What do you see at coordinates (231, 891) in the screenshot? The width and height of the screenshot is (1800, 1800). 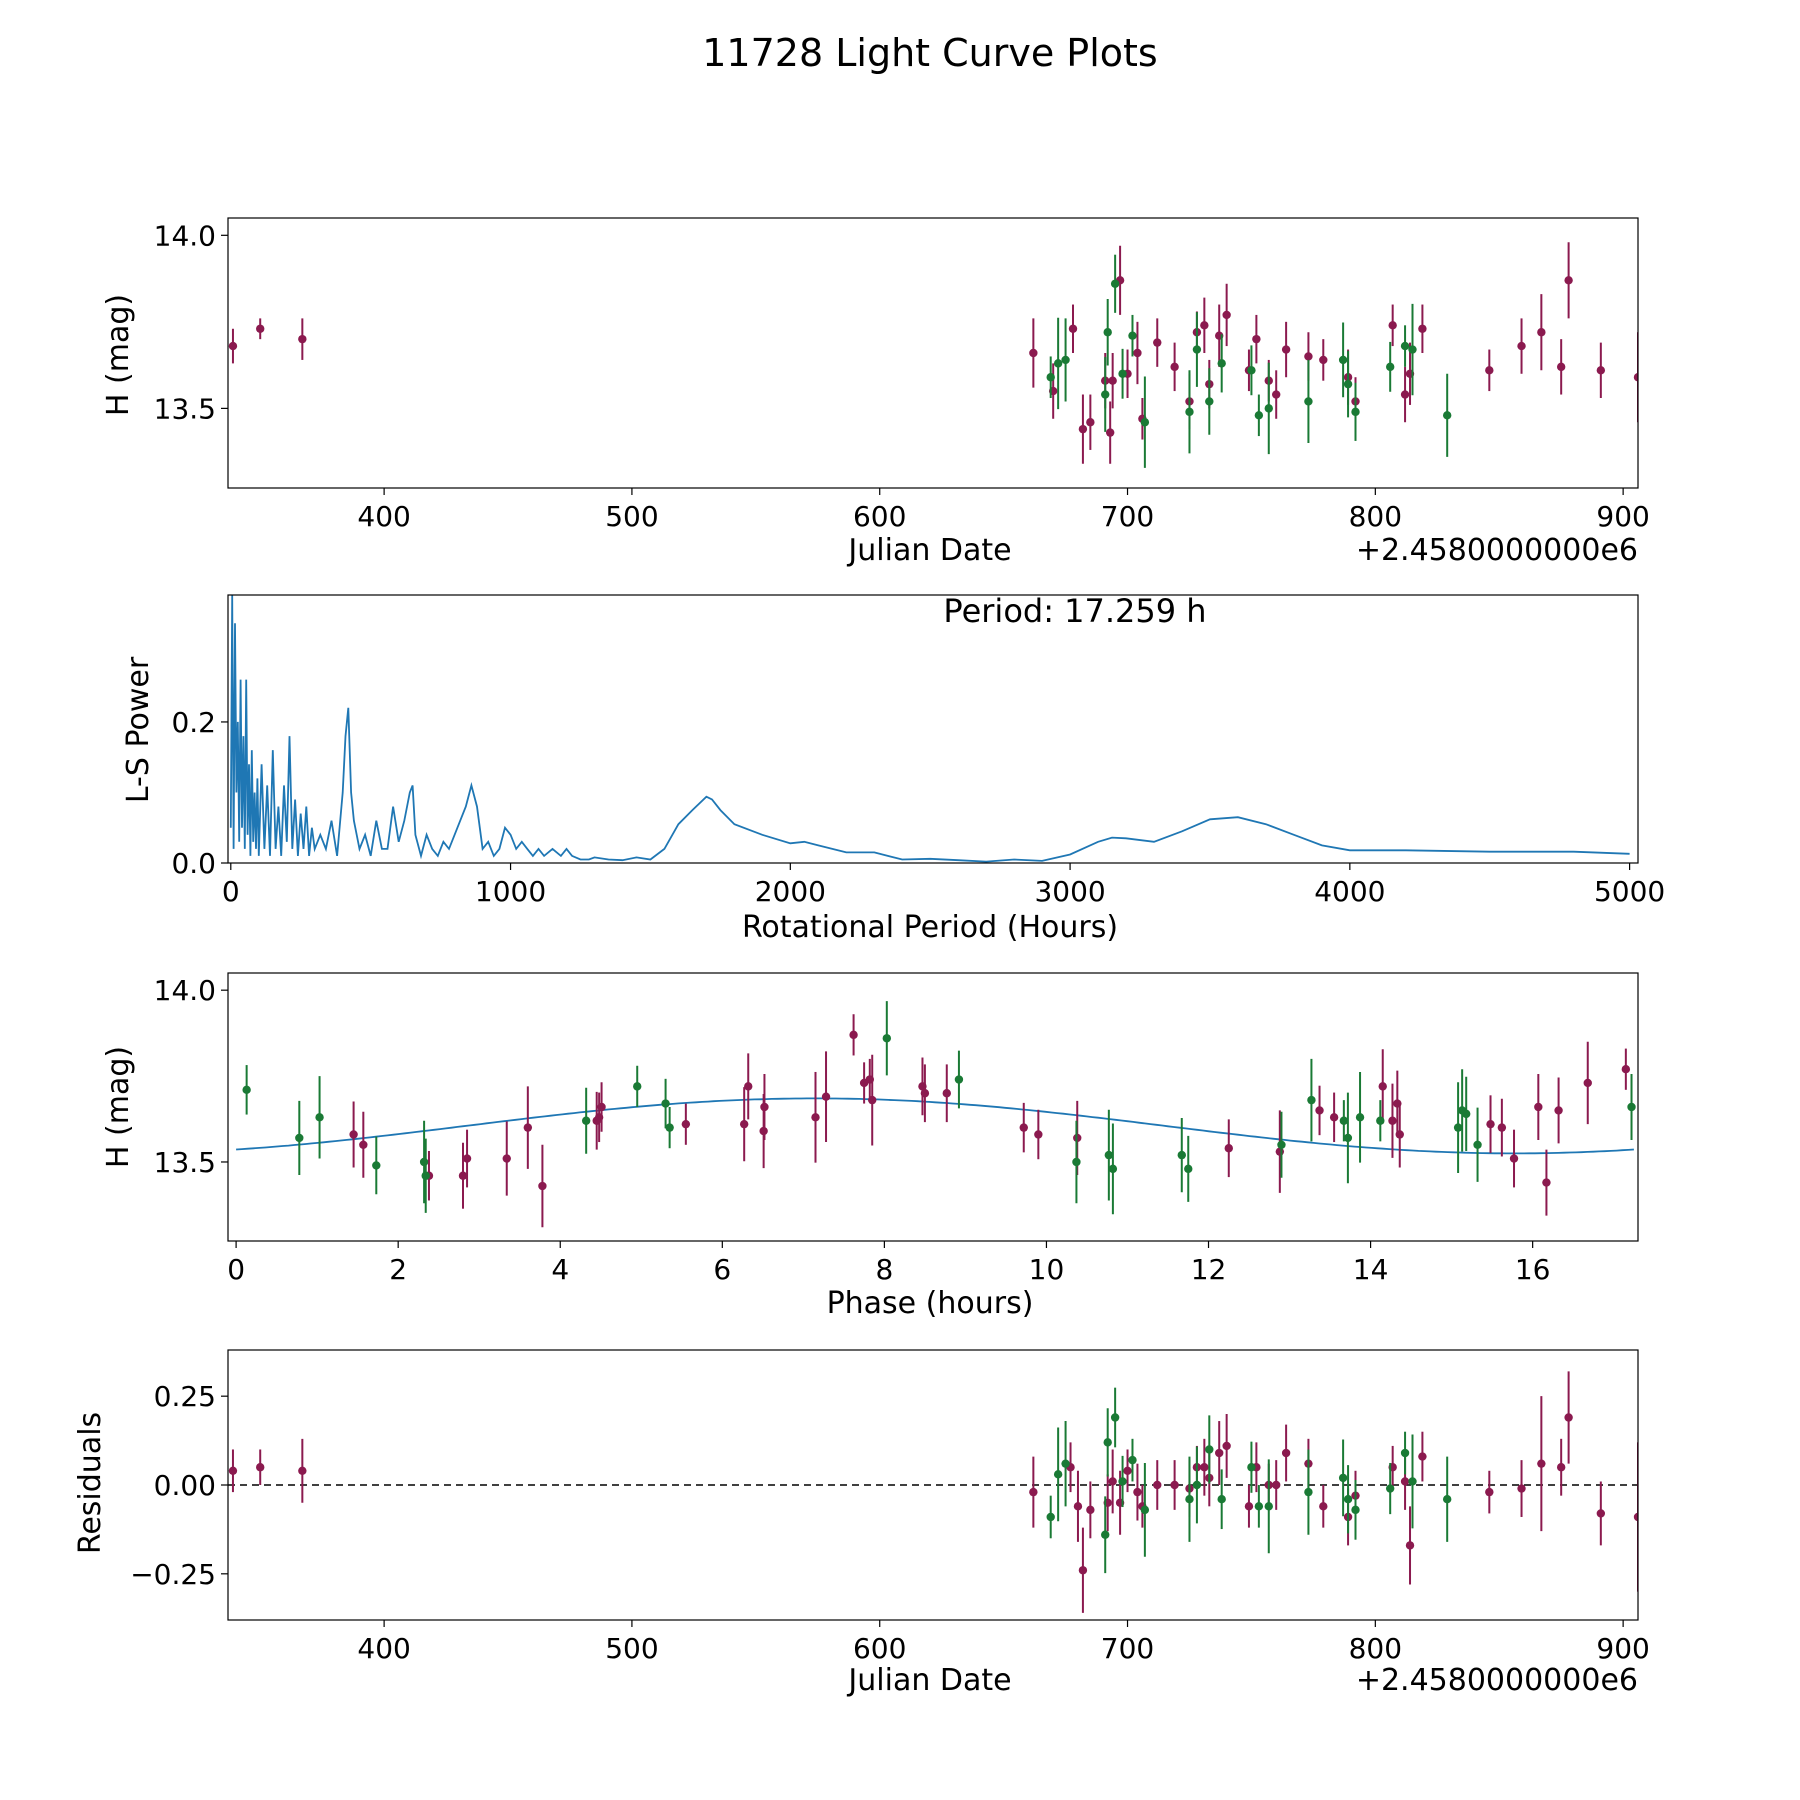 I see `periodogram-xtick-label: 0` at bounding box center [231, 891].